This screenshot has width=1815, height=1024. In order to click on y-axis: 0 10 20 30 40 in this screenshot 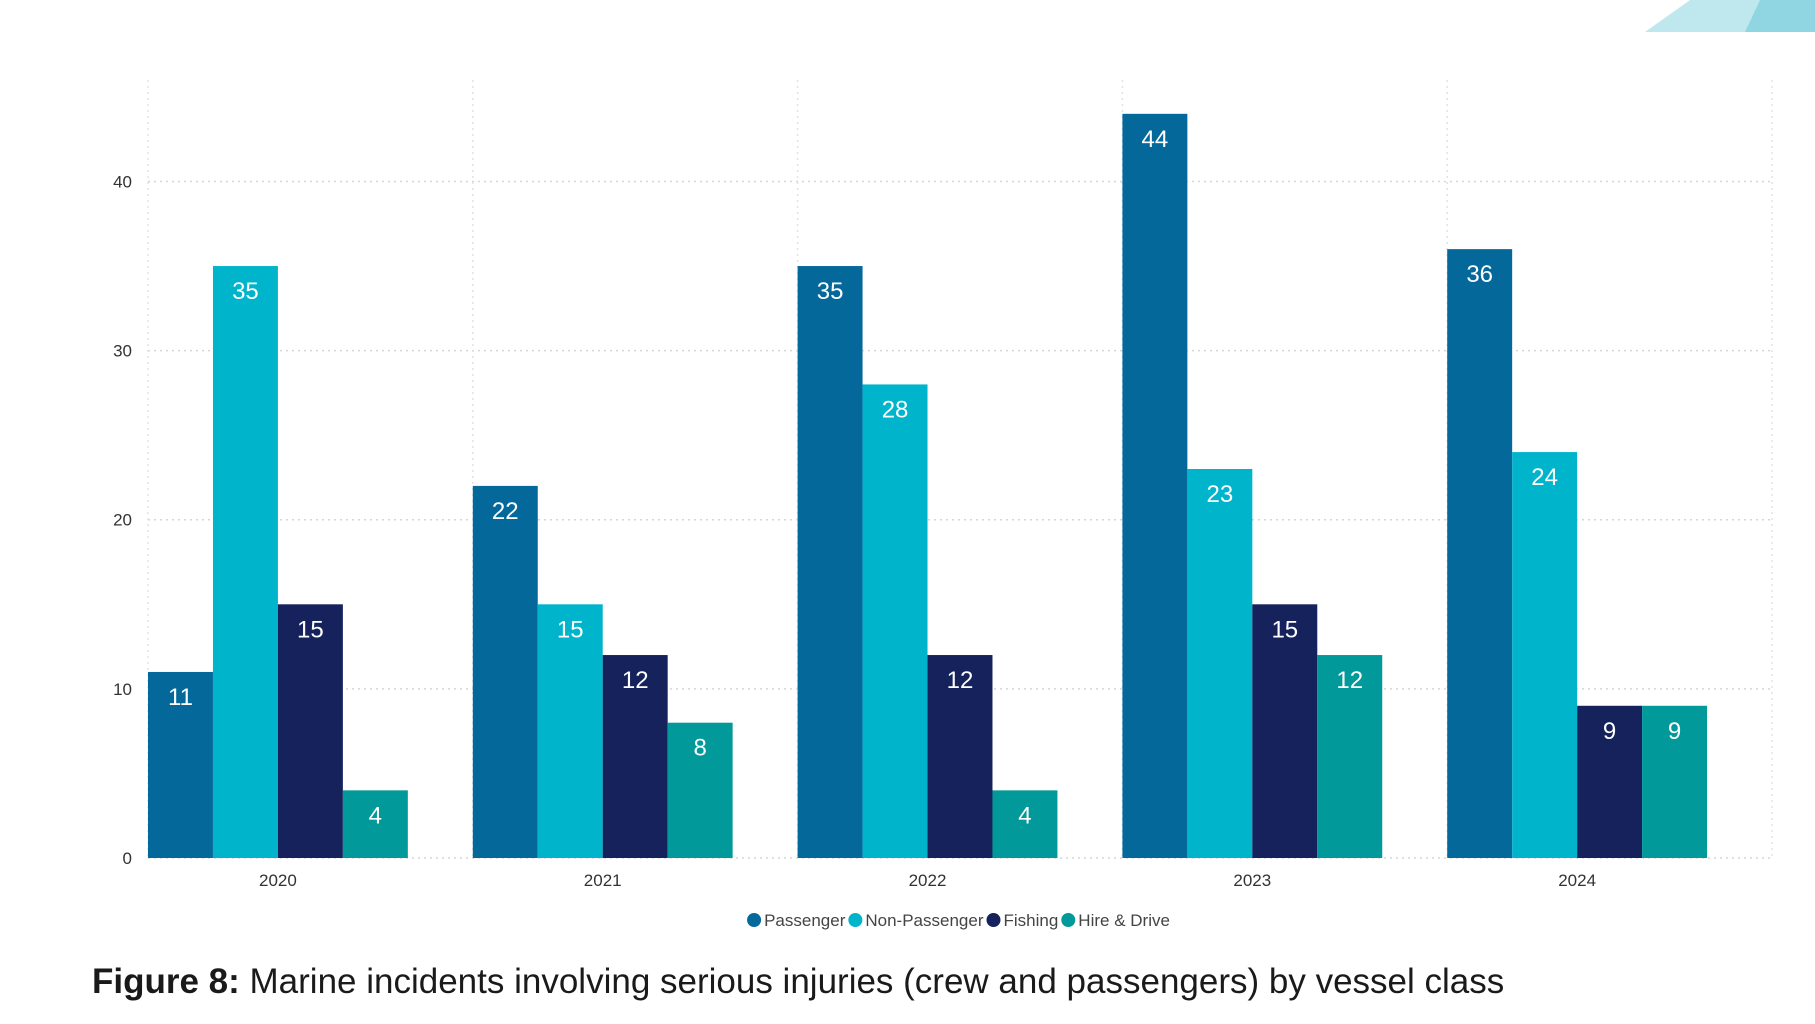, I will do `click(122, 520)`.